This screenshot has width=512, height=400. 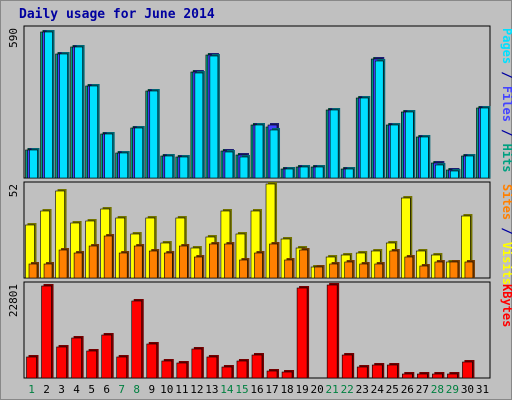 I want to click on x-tick-day-10: 10, so click(x=166, y=389).